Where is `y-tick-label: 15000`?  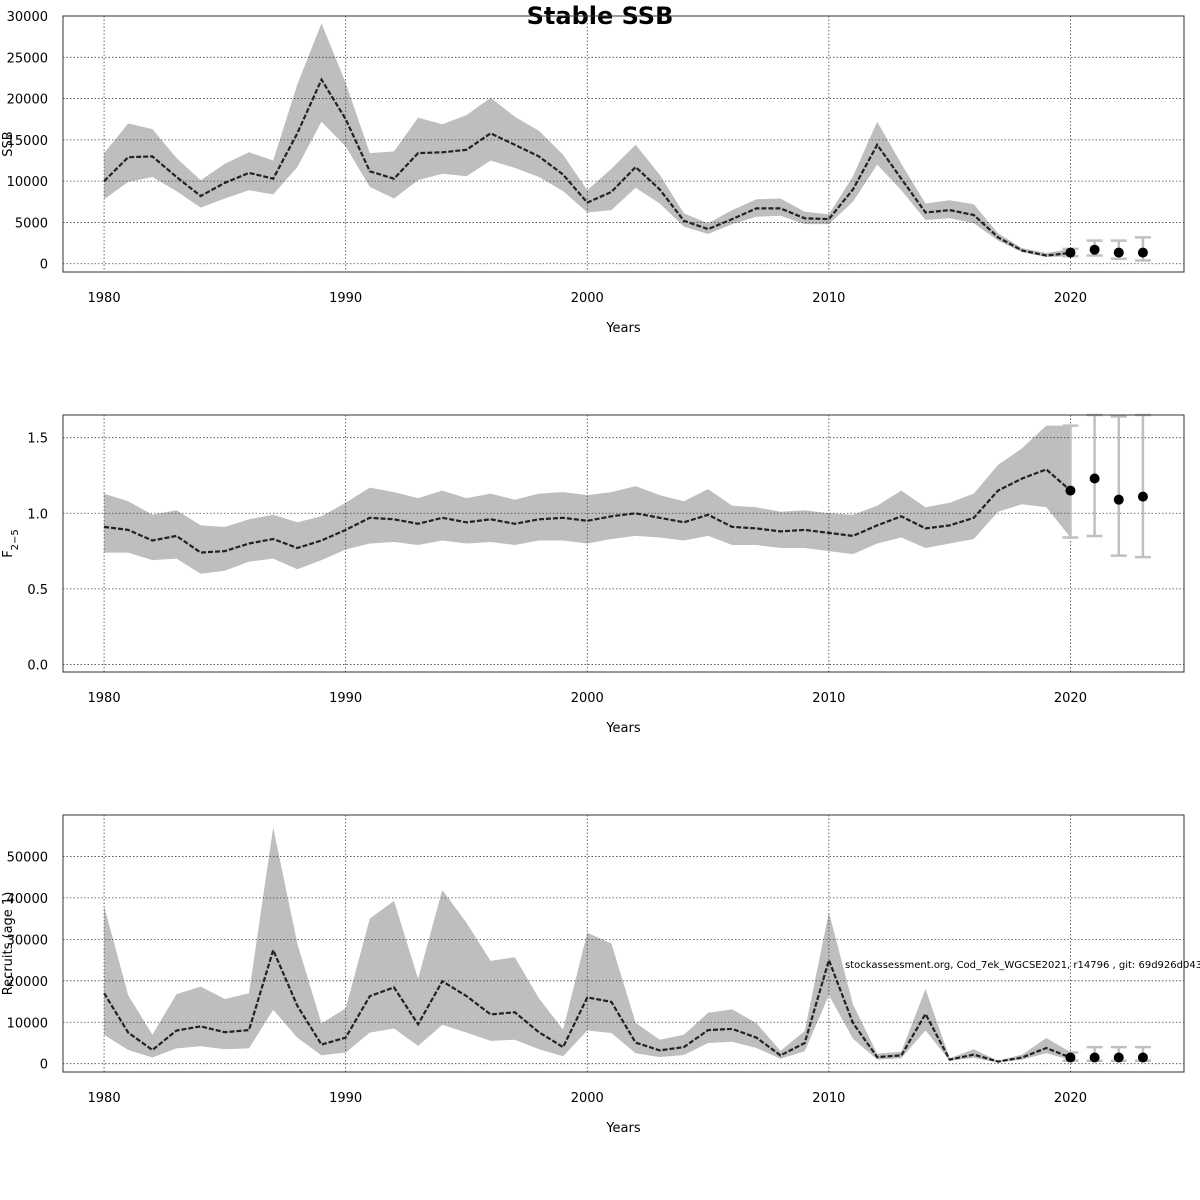
y-tick-label: 15000 is located at coordinates (27, 141).